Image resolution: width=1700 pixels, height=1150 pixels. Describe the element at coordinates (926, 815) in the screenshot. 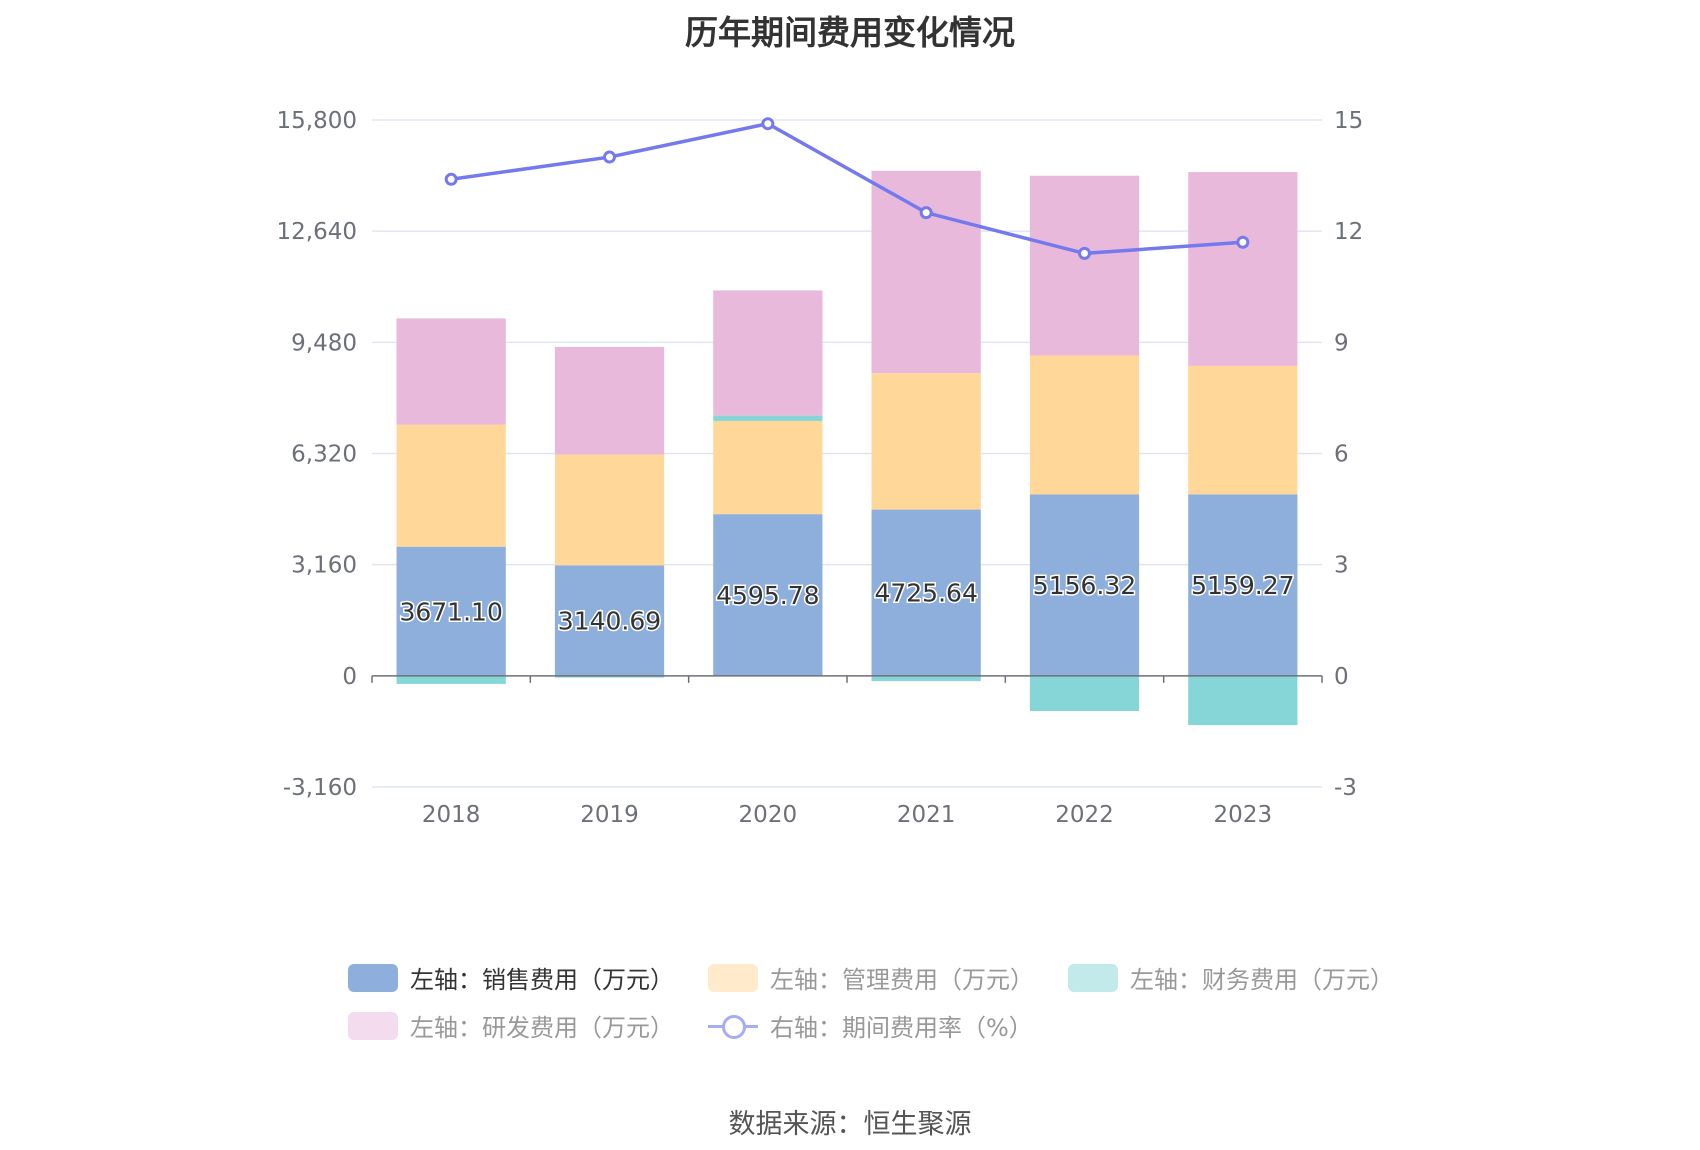

I see `x-axis-tick-label: 2021` at that location.